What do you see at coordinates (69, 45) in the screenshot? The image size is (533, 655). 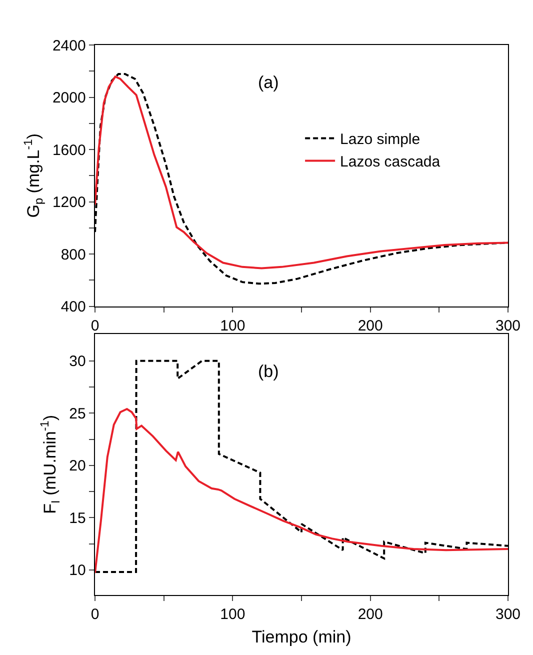 I see `y-tick-label: 2400` at bounding box center [69, 45].